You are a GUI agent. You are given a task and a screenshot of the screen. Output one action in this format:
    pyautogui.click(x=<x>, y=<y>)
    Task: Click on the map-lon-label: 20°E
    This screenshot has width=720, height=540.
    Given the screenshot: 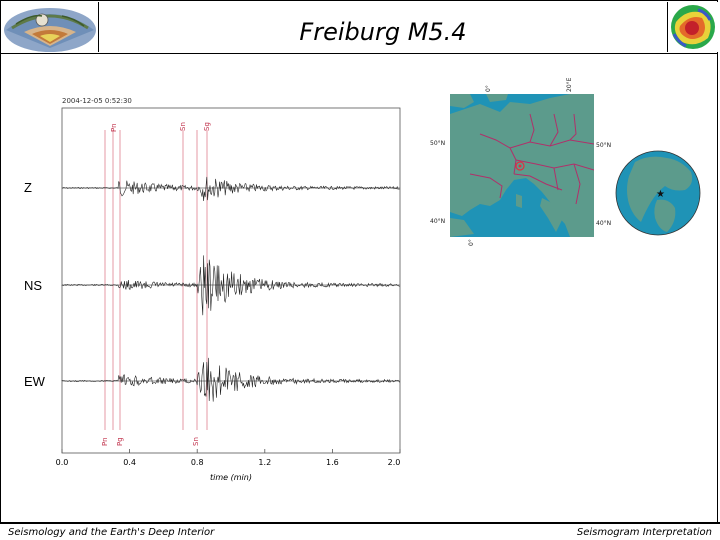 What is the action you would take?
    pyautogui.click(x=569, y=84)
    